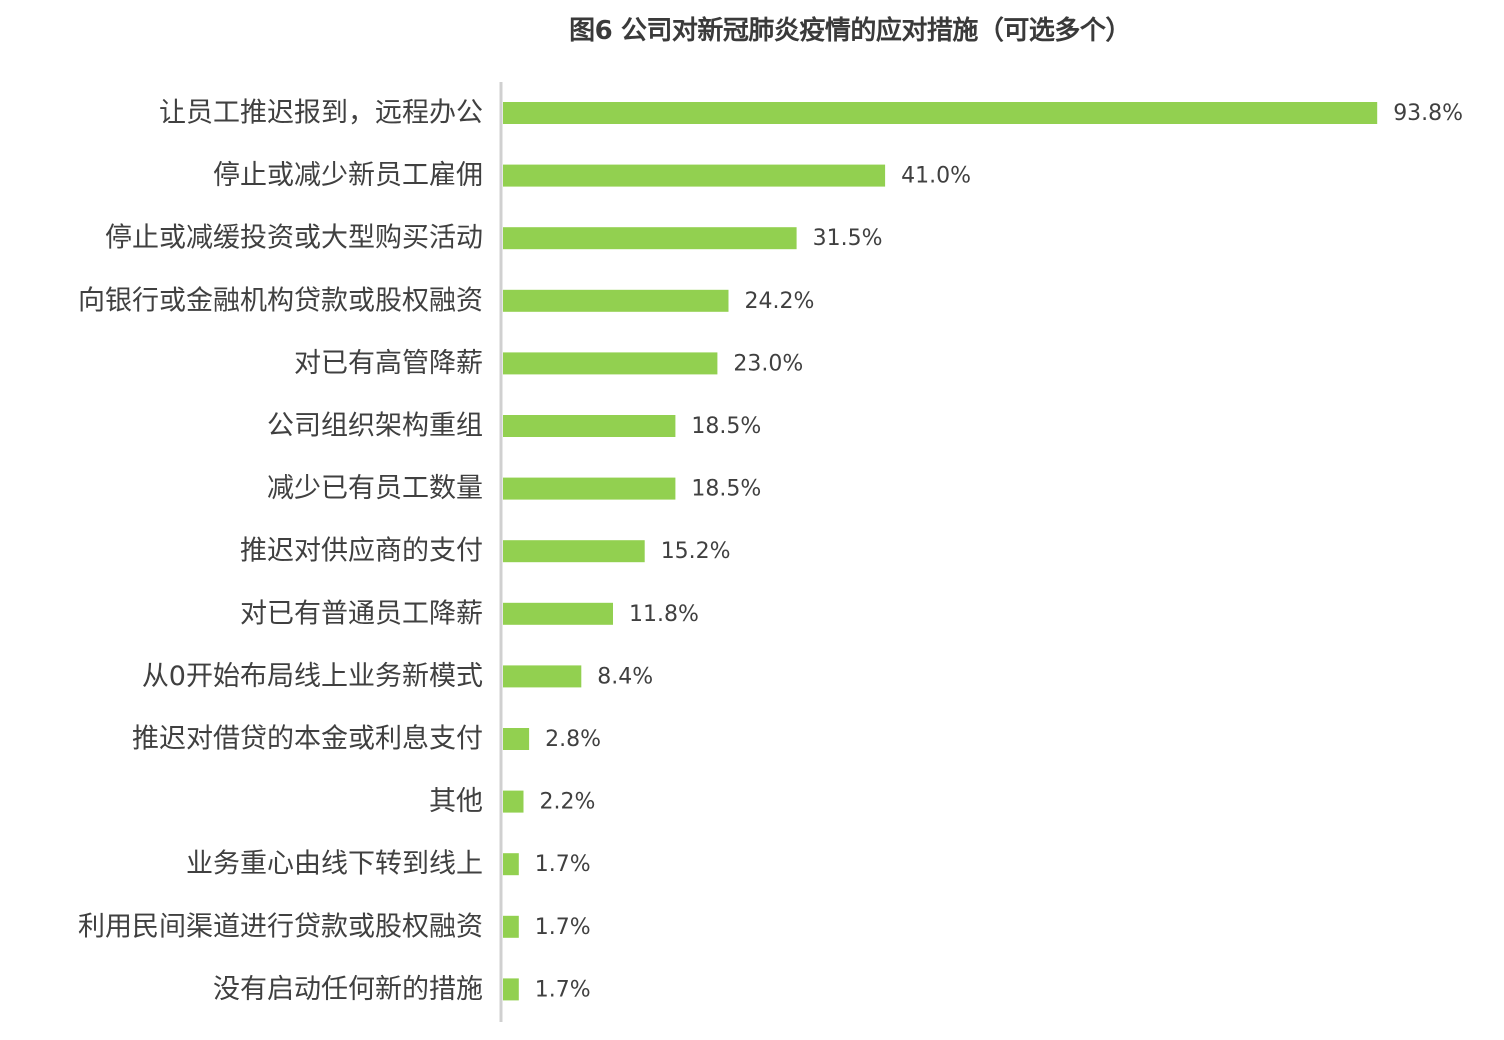 This screenshot has height=1040, width=1504. Describe the element at coordinates (563, 927) in the screenshot. I see `value-label-13: 1.7%` at that location.